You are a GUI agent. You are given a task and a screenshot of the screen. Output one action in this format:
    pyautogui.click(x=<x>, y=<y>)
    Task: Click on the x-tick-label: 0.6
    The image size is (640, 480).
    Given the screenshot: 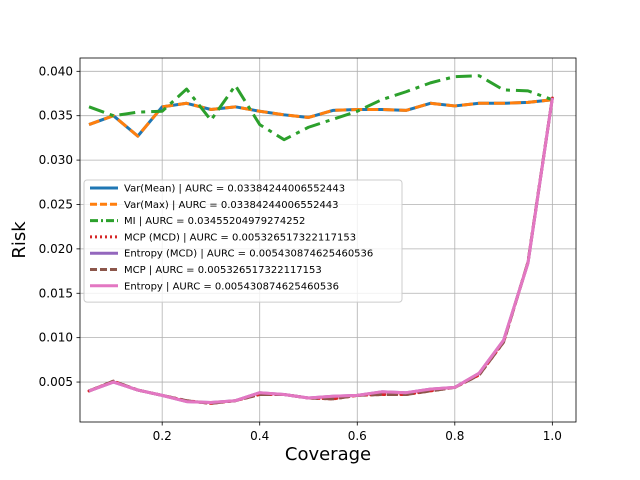 What is the action you would take?
    pyautogui.click(x=357, y=436)
    